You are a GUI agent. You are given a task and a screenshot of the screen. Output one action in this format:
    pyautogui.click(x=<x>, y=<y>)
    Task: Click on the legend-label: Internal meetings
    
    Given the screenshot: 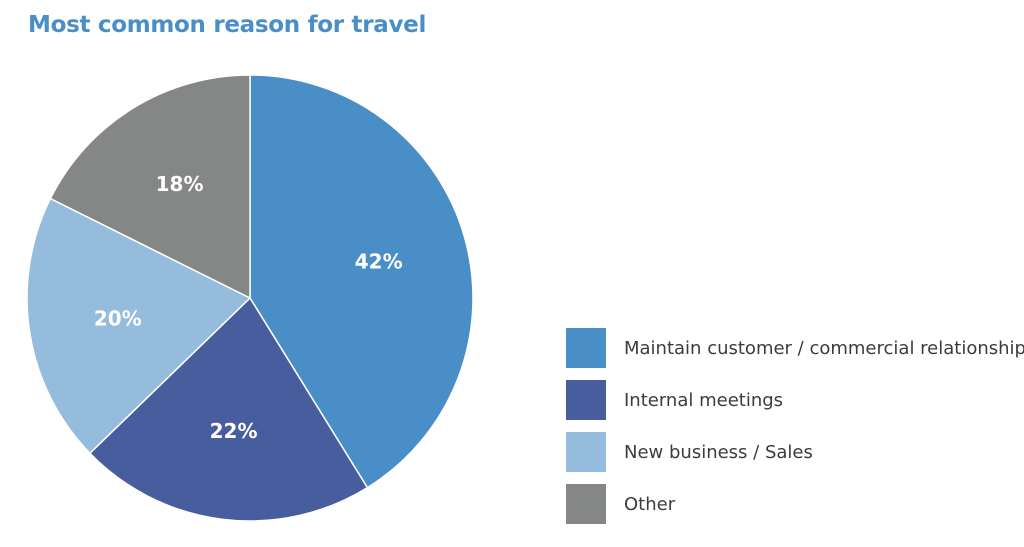 What is the action you would take?
    pyautogui.click(x=704, y=400)
    